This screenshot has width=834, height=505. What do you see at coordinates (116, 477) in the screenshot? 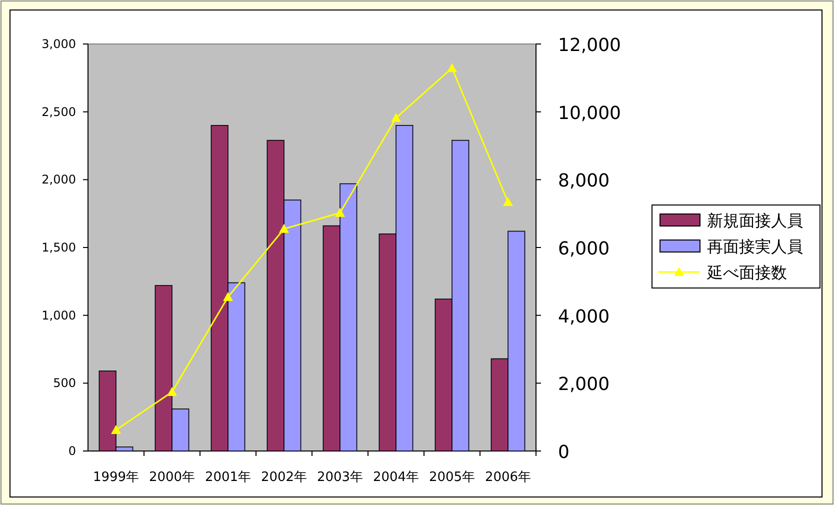
I see `x-tick-label: 1999年` at bounding box center [116, 477].